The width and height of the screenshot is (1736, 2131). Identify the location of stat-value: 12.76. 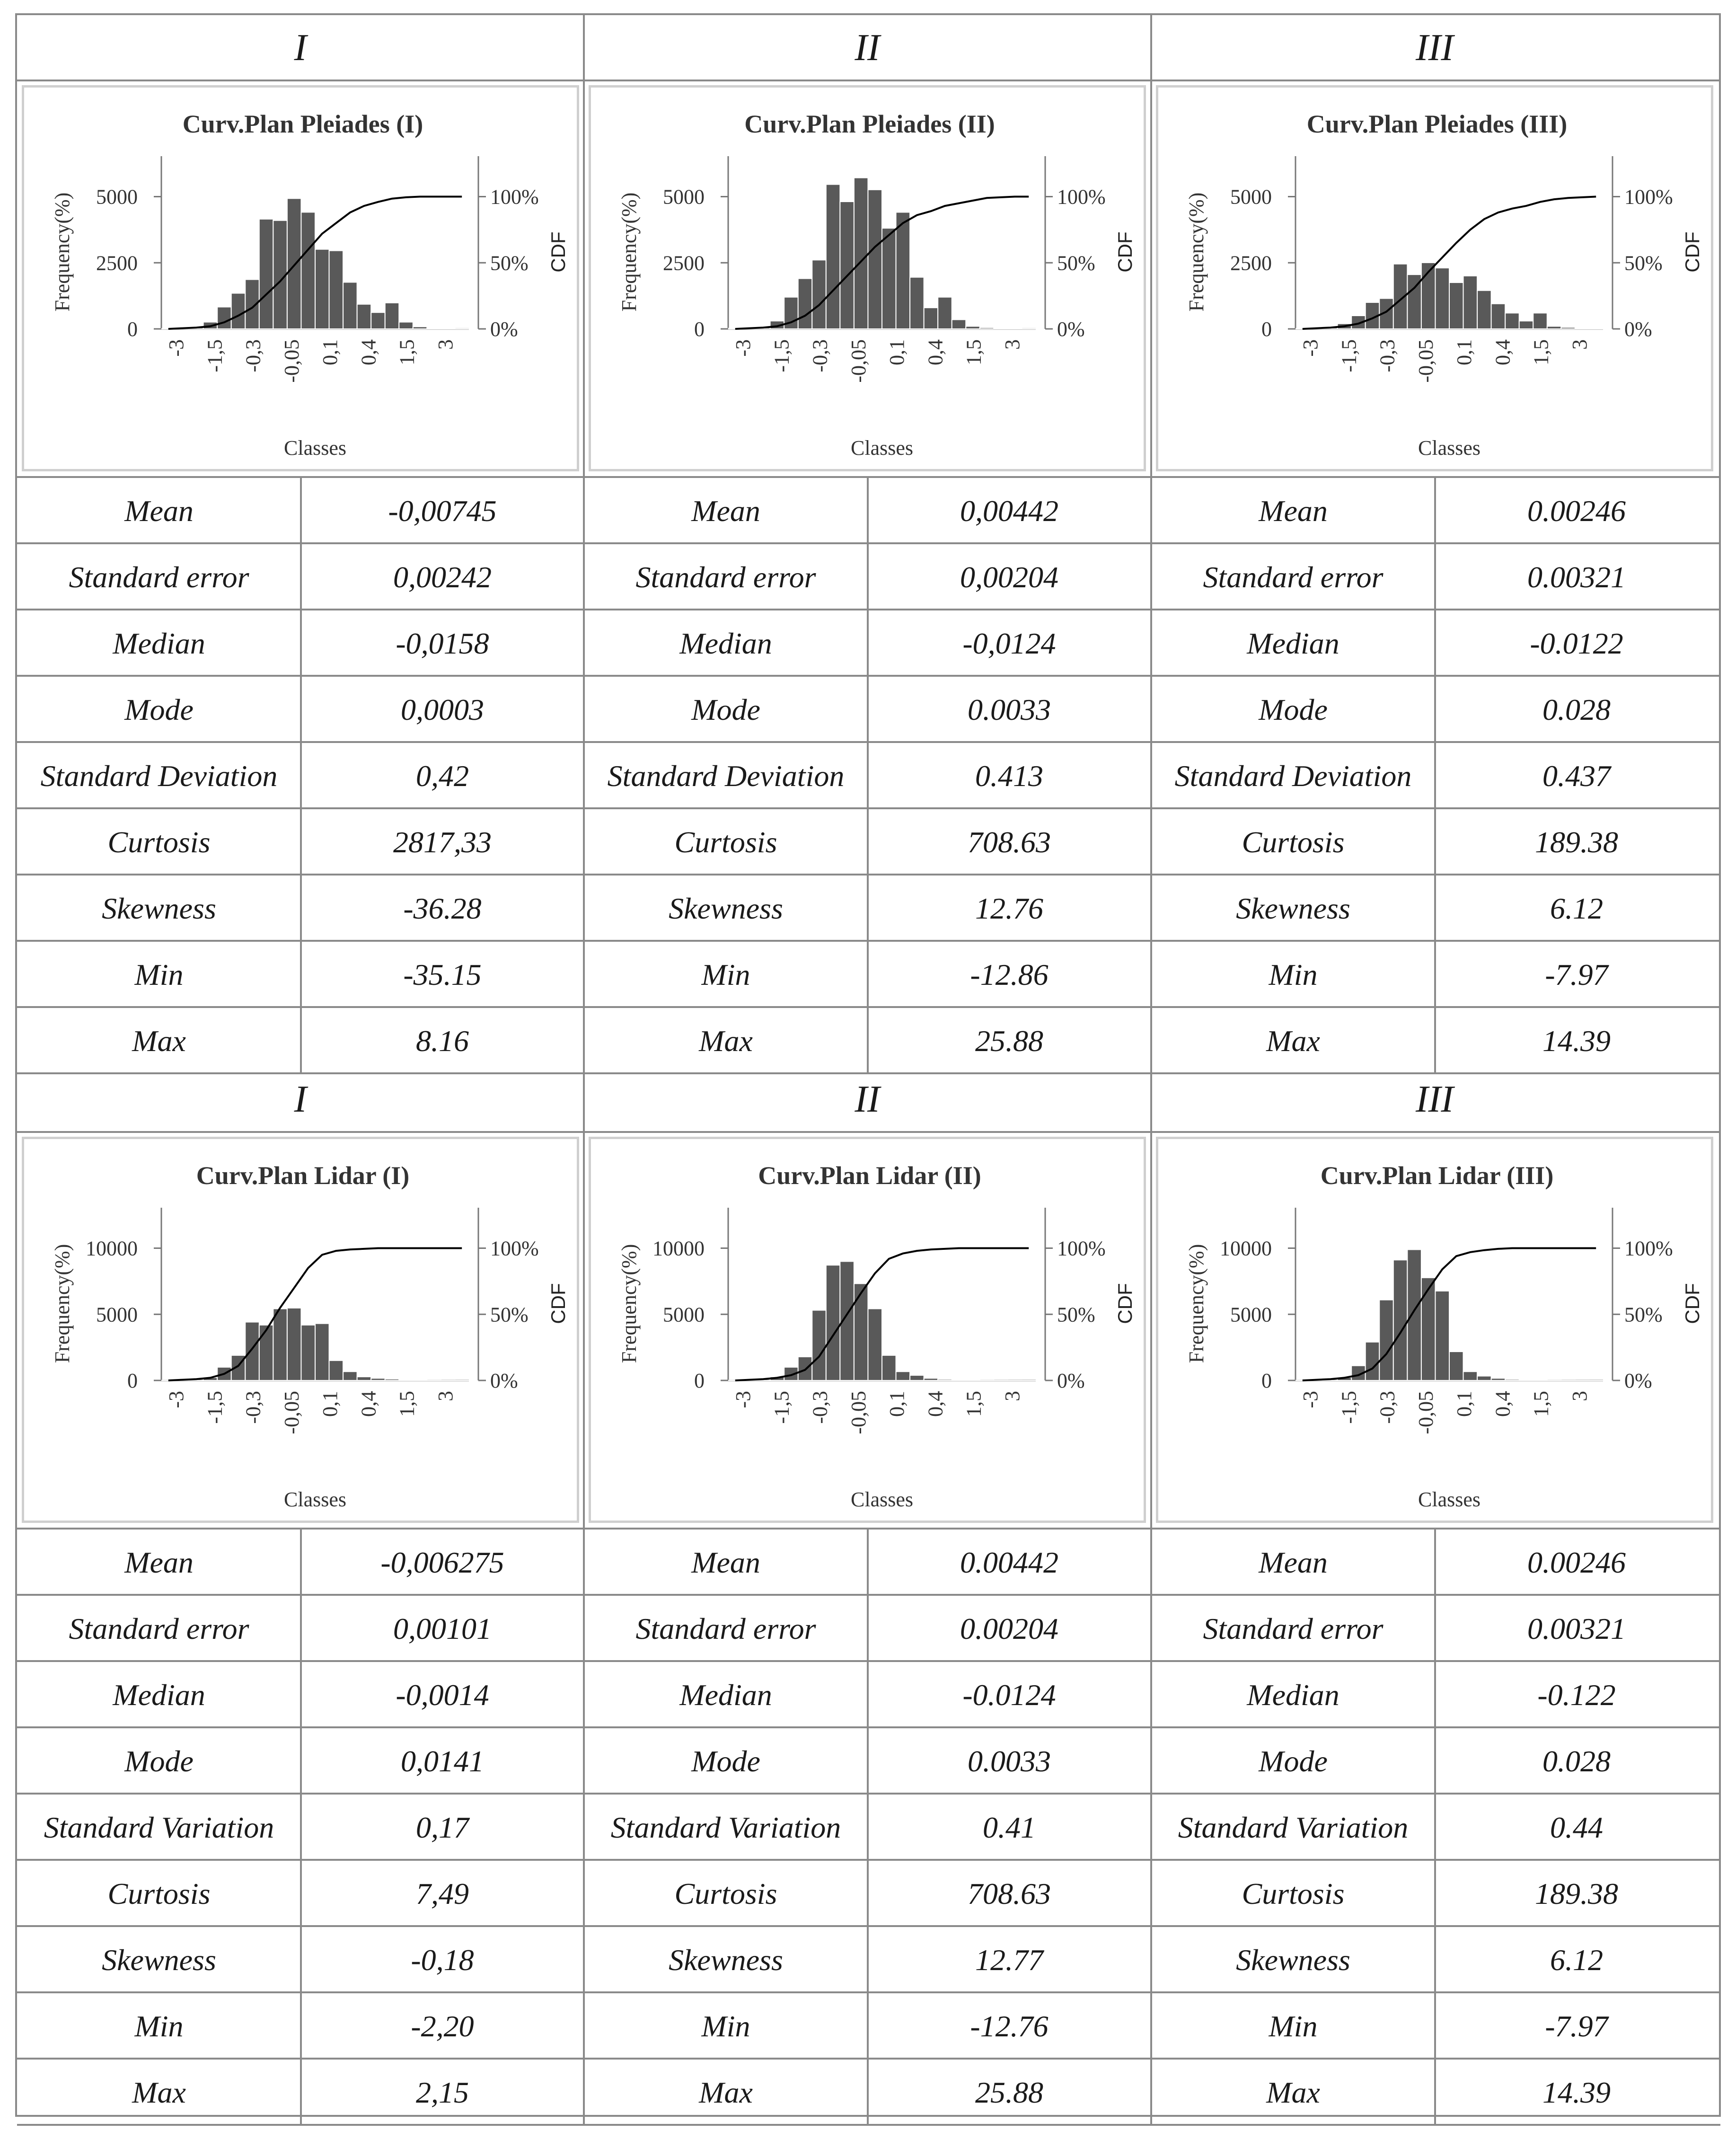
(1009, 909).